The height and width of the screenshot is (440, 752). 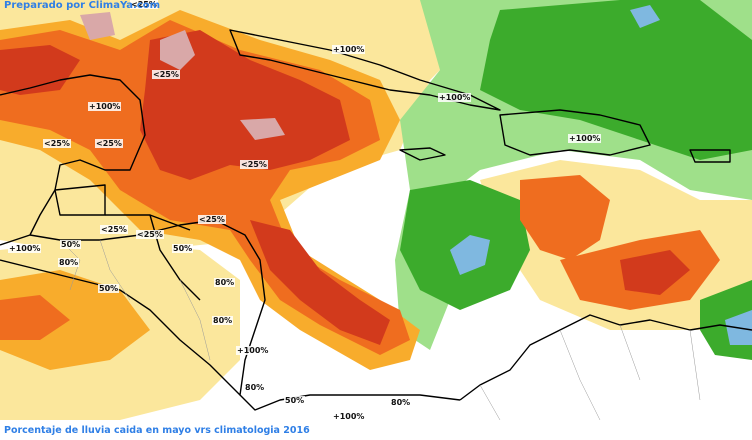 What do you see at coordinates (82, 5) in the screenshot?
I see `credit-text: Preparado por ClimaYa.com` at bounding box center [82, 5].